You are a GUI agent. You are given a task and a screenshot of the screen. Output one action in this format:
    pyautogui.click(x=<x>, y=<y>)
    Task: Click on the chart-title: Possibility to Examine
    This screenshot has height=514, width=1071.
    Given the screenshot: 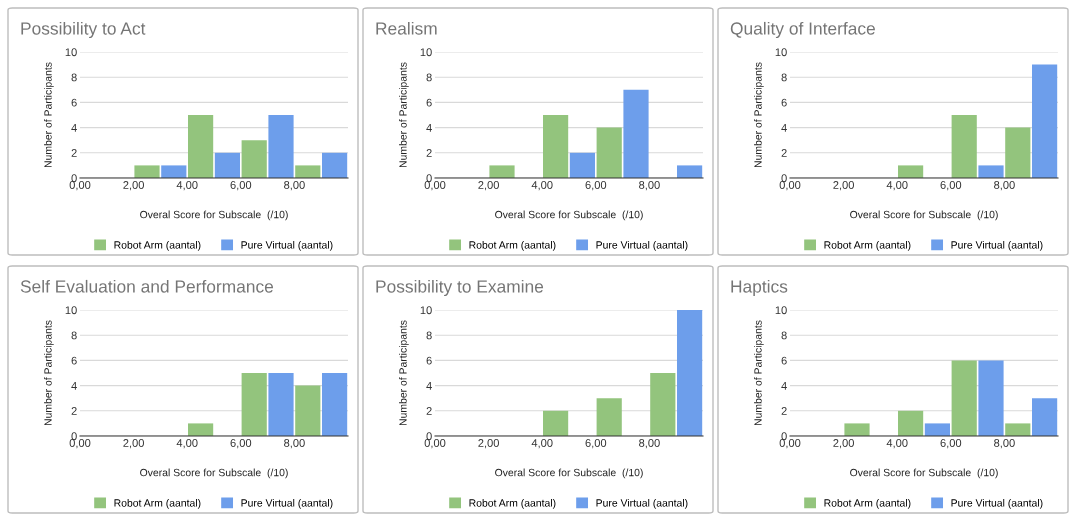 What is the action you would take?
    pyautogui.click(x=460, y=288)
    